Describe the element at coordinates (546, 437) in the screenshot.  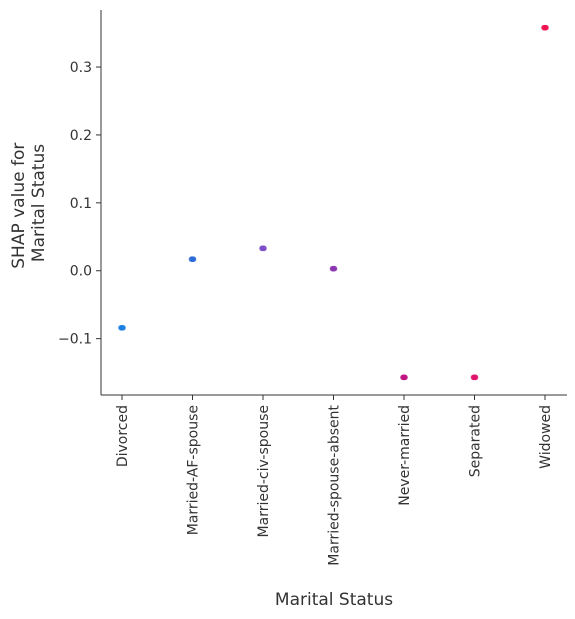
I see `x-tick-label: Widowed` at that location.